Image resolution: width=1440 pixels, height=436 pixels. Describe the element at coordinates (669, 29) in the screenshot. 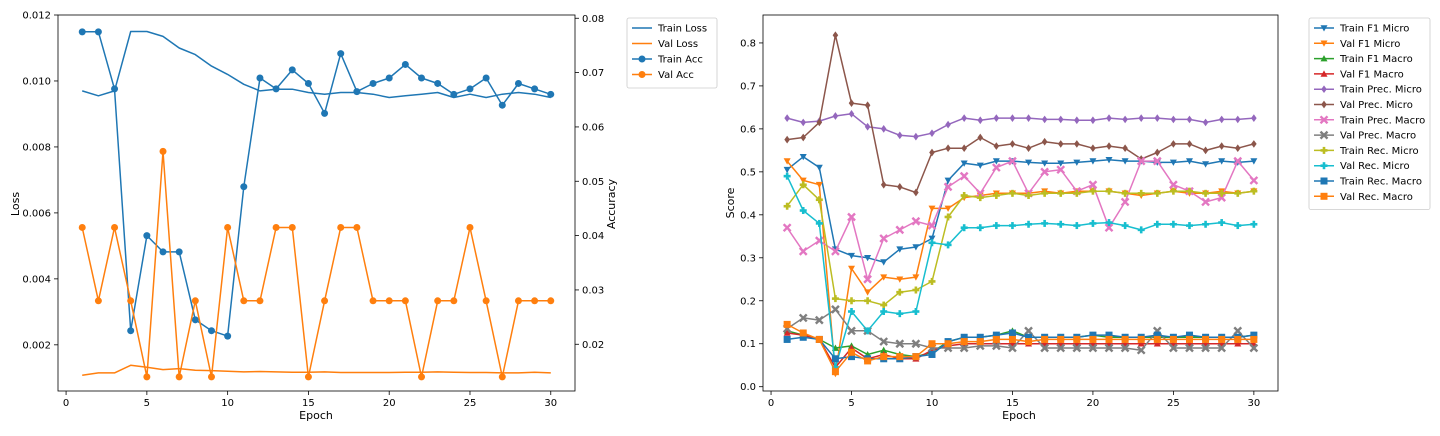

I see `loss-legend-item-train-loss: Train Loss` at that location.